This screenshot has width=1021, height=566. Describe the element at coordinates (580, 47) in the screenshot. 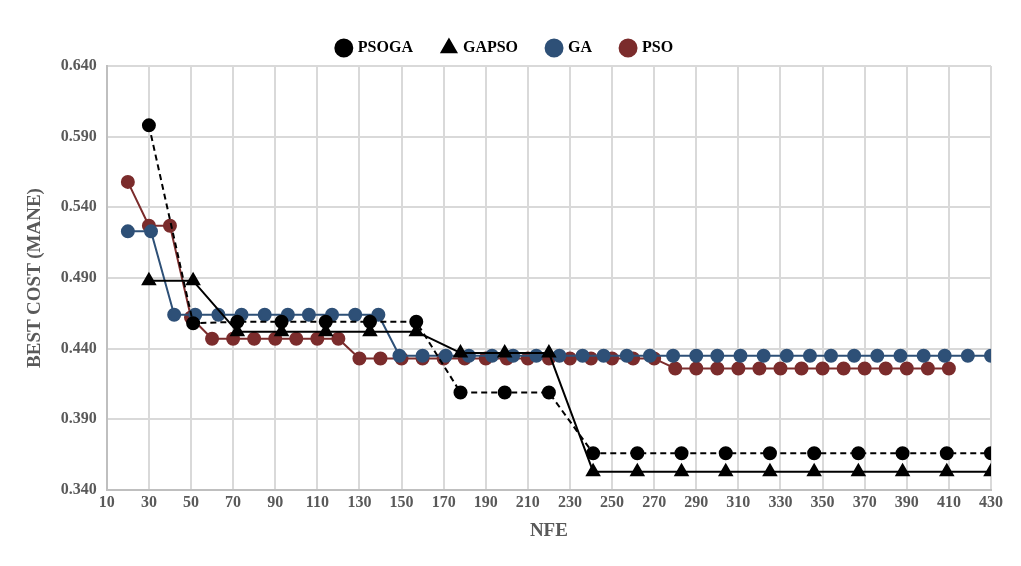

I see `legend-label: GA` at that location.